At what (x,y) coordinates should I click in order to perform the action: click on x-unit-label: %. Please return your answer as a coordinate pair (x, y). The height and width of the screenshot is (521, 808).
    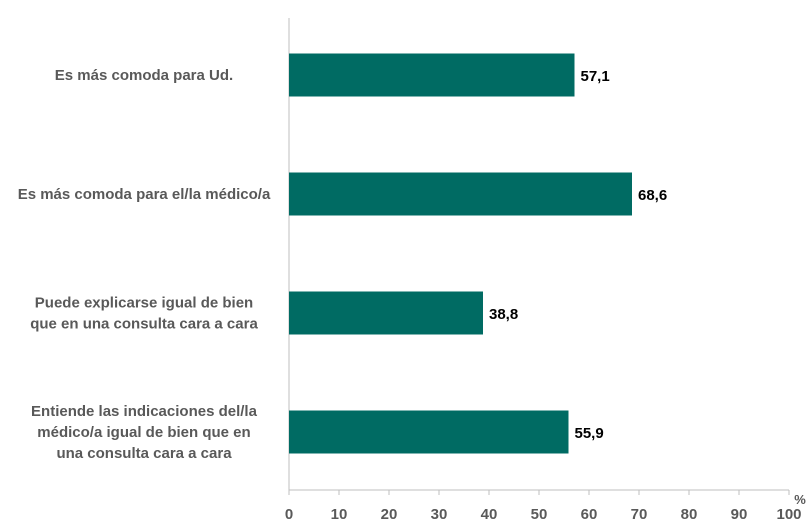
    Looking at the image, I should click on (800, 499).